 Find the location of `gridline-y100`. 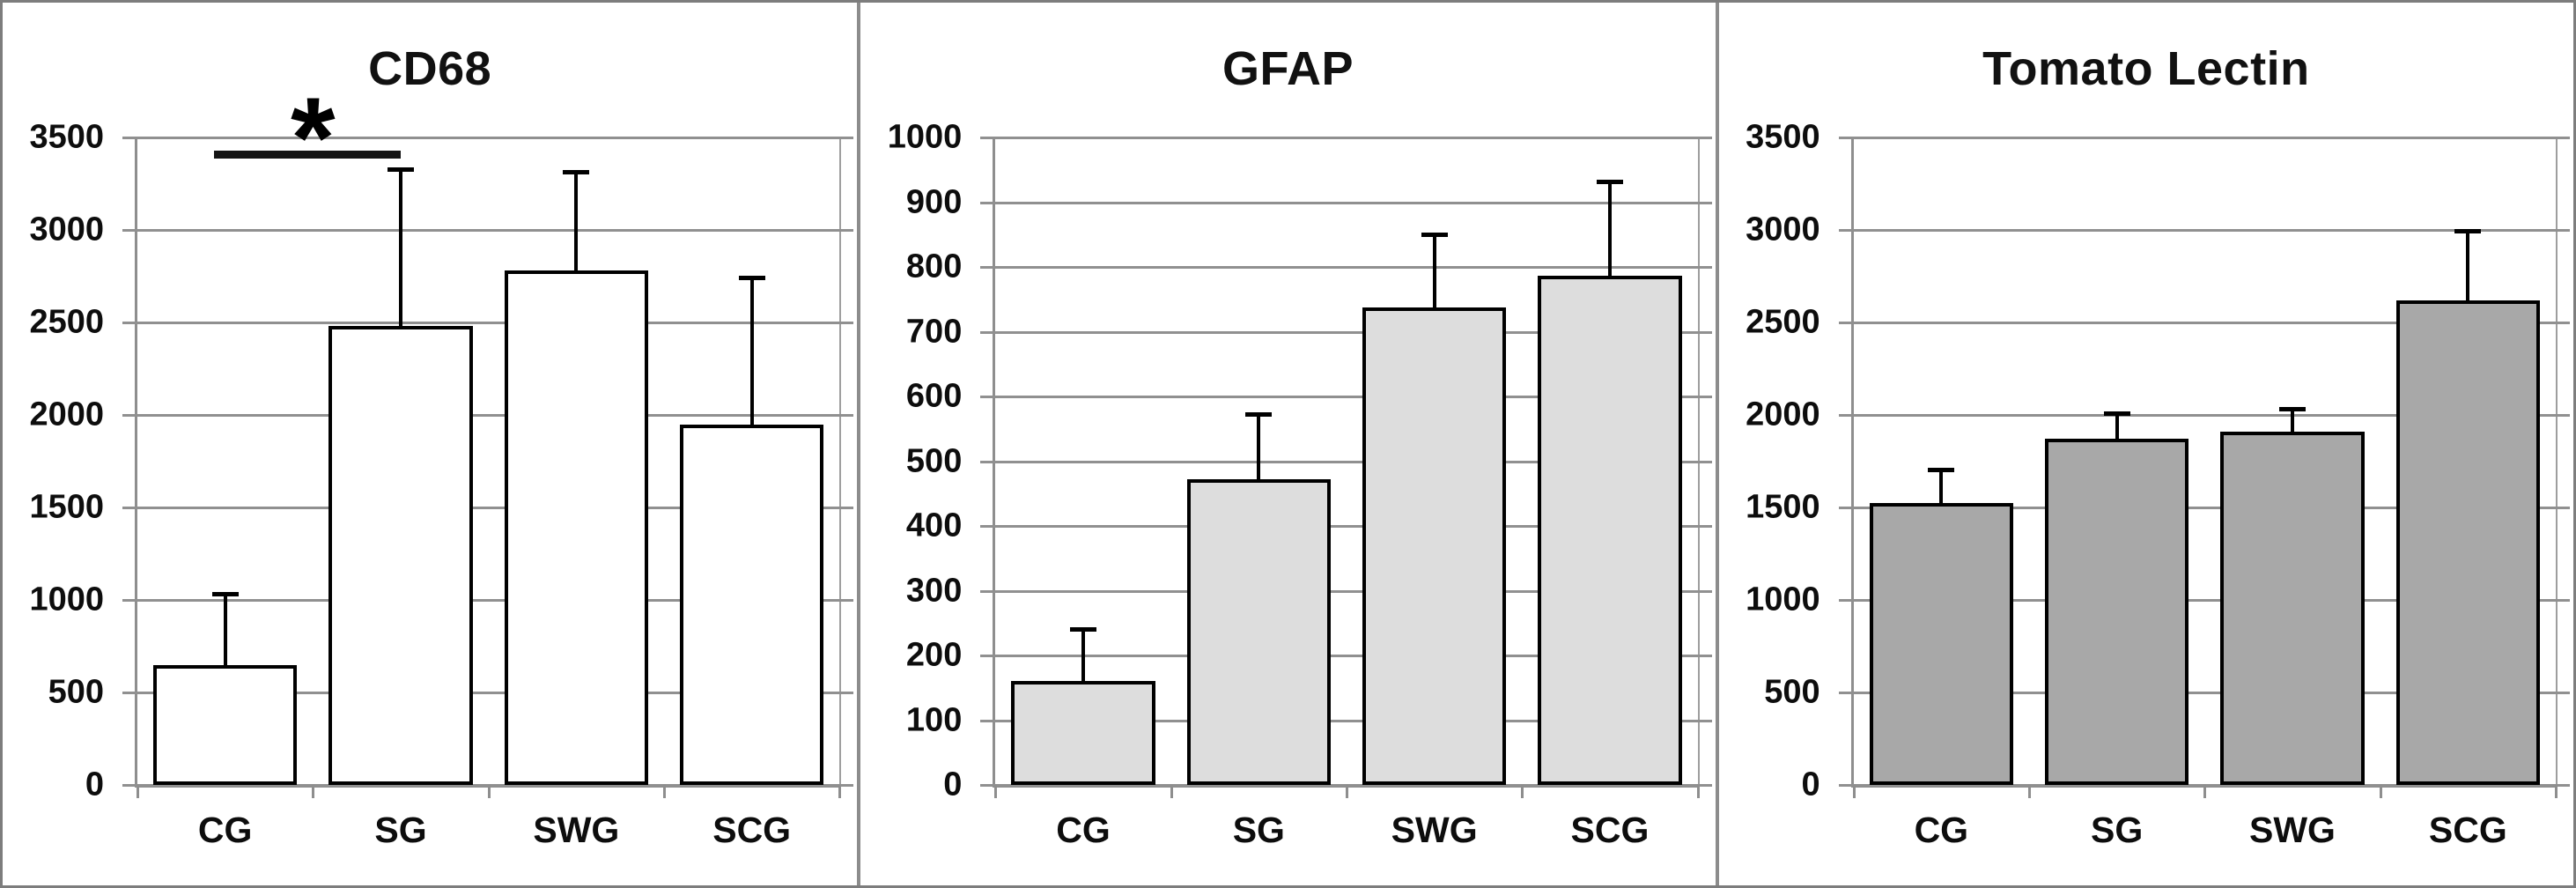

gridline-y100 is located at coordinates (1346, 720).